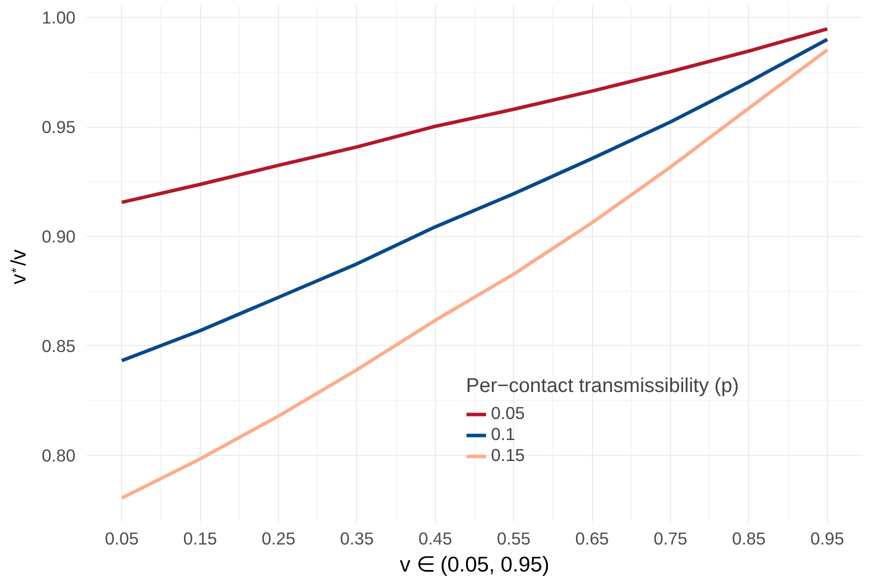 The image size is (881, 586). I want to click on x-tick-label: 0.25, so click(279, 538).